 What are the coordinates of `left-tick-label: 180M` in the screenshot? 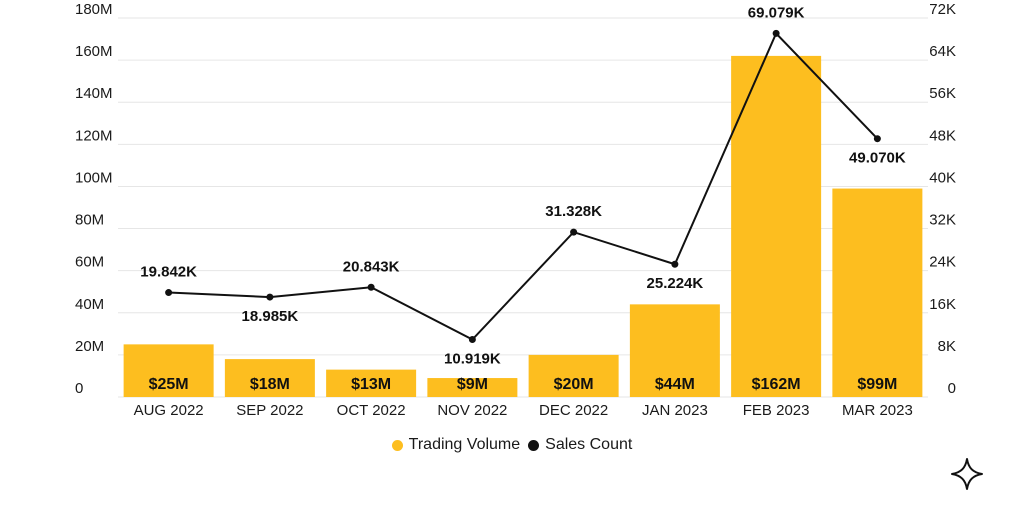 It's located at (94, 9).